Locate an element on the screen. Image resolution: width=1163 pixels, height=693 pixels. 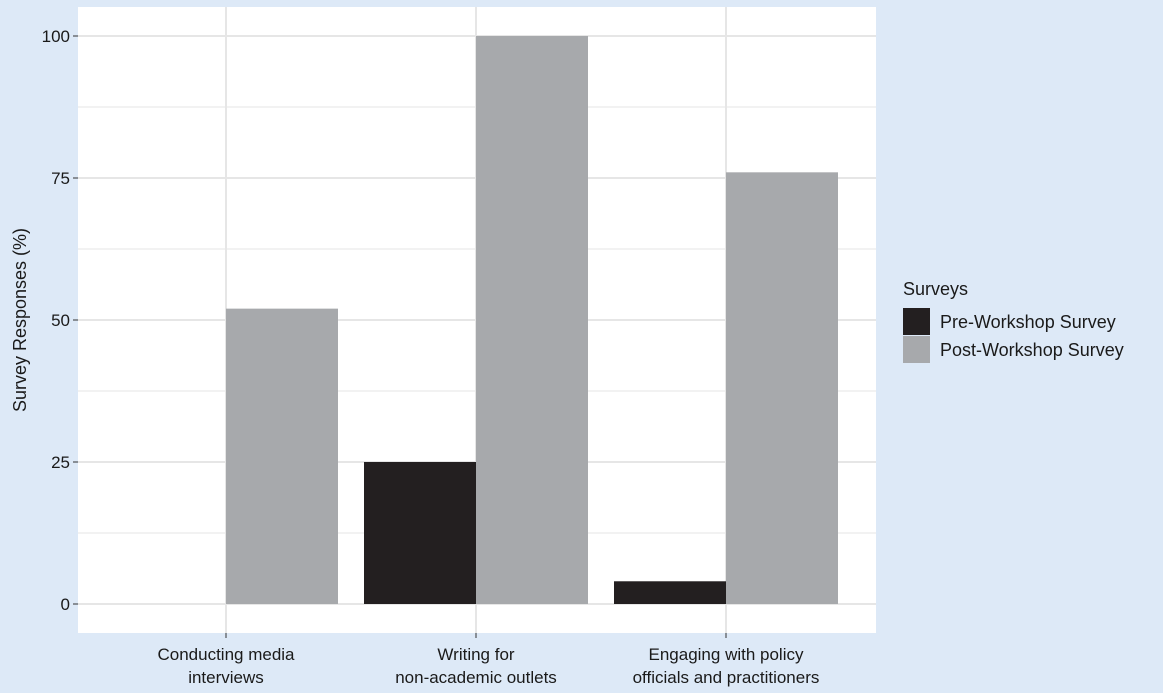
x-tick-label: Writing for non-academic outlets is located at coordinates (476, 666).